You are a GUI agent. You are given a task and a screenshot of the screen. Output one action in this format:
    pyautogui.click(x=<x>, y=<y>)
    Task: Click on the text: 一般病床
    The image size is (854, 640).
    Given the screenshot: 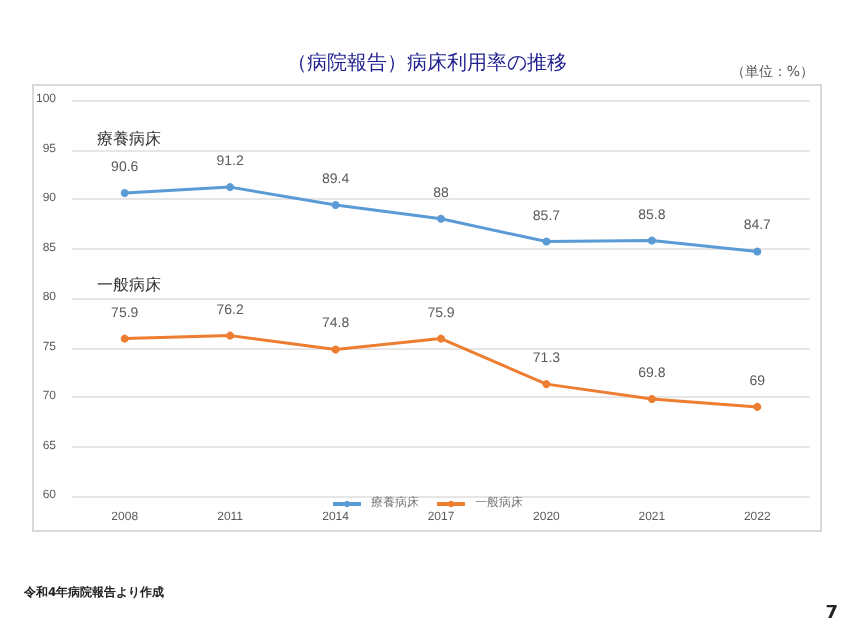 What is the action you would take?
    pyautogui.click(x=128, y=284)
    